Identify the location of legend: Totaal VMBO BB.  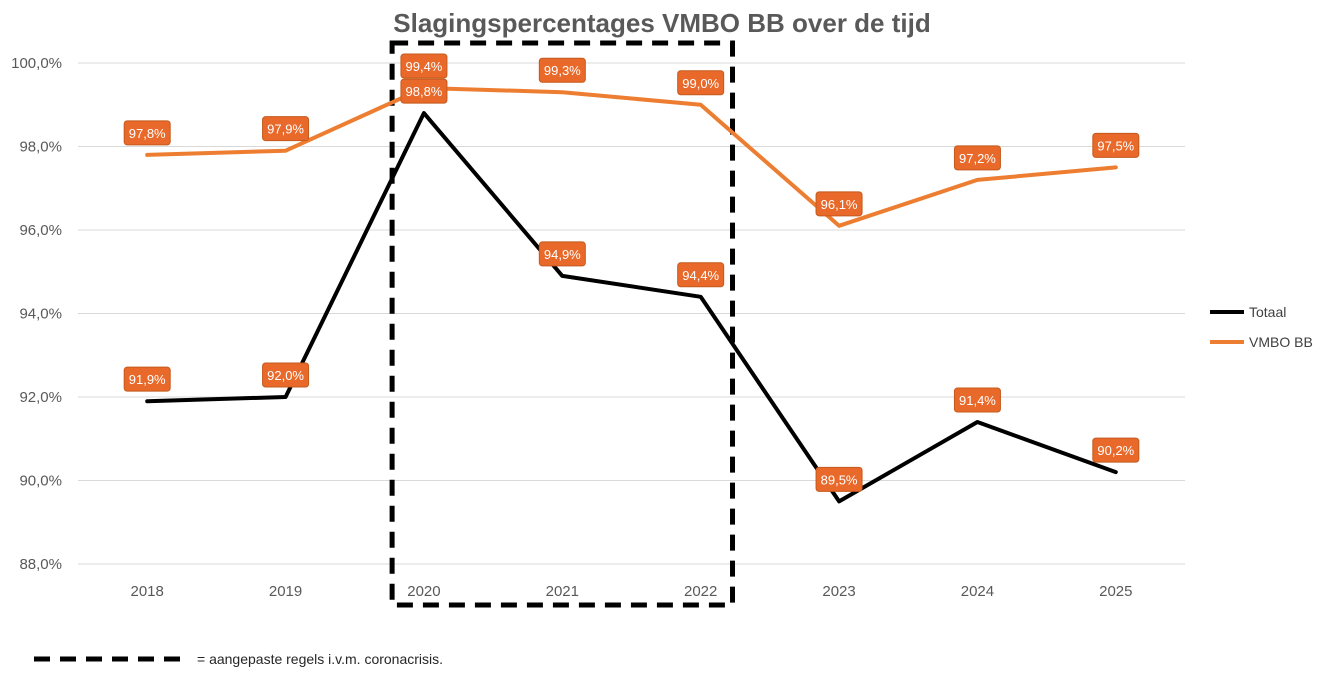
(1261, 327).